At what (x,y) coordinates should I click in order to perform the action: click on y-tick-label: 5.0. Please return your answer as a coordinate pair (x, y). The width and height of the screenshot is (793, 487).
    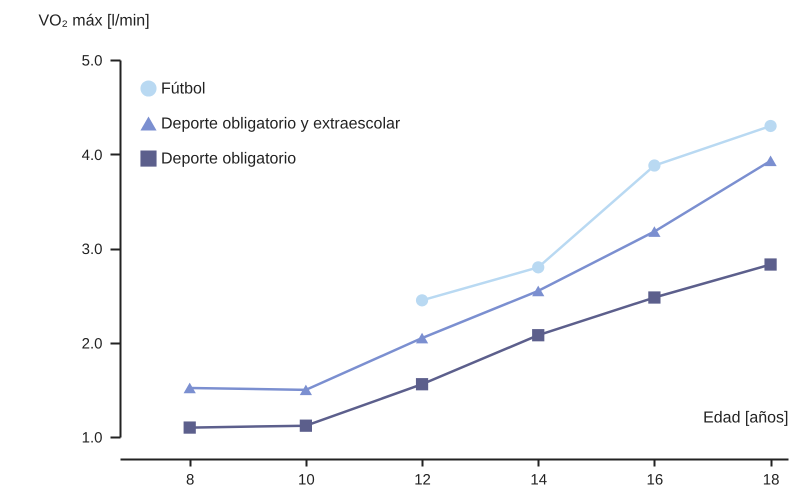
    Looking at the image, I should click on (92, 61).